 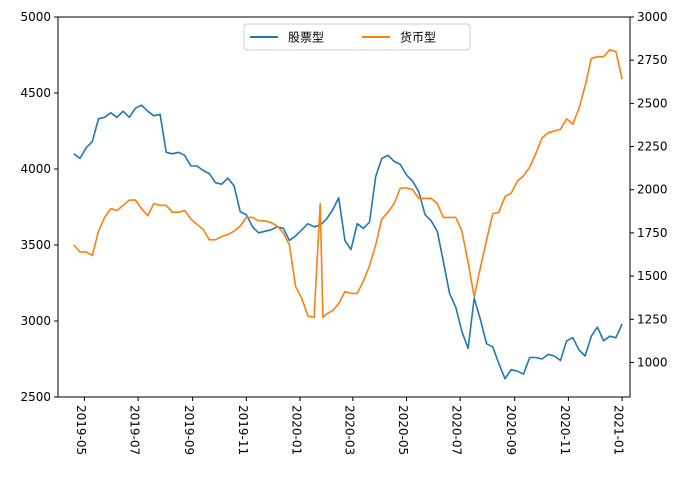 What do you see at coordinates (652, 190) in the screenshot?
I see `y-right-tick-label: 2000` at bounding box center [652, 190].